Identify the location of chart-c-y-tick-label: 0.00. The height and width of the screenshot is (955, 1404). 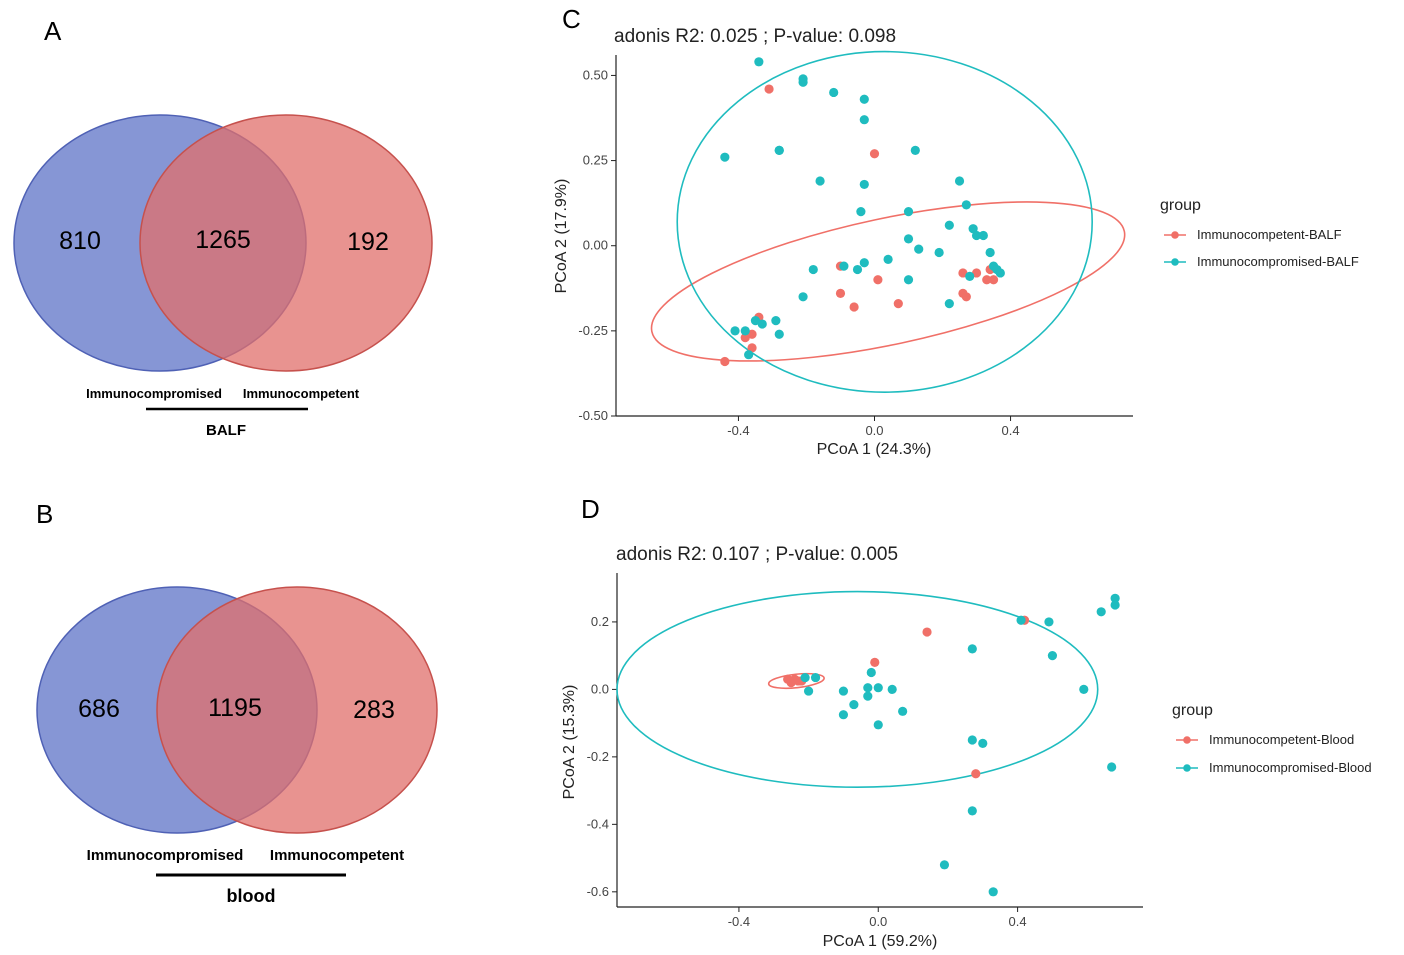
(595, 245).